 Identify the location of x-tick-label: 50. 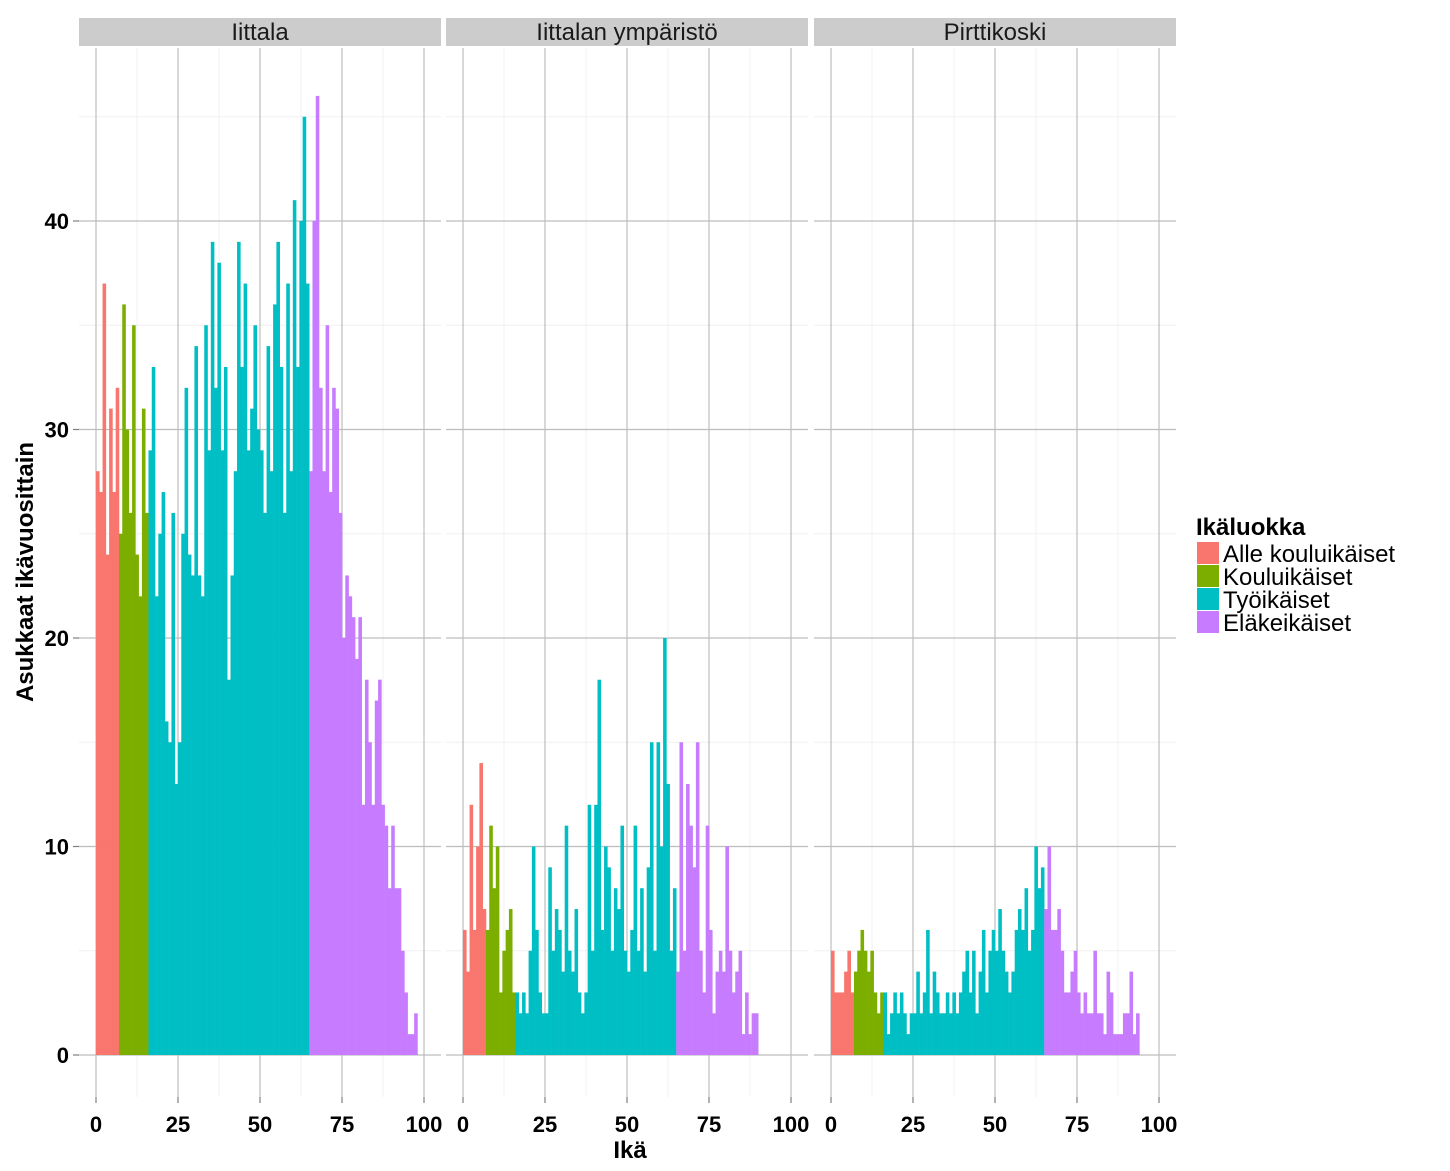
(260, 1124).